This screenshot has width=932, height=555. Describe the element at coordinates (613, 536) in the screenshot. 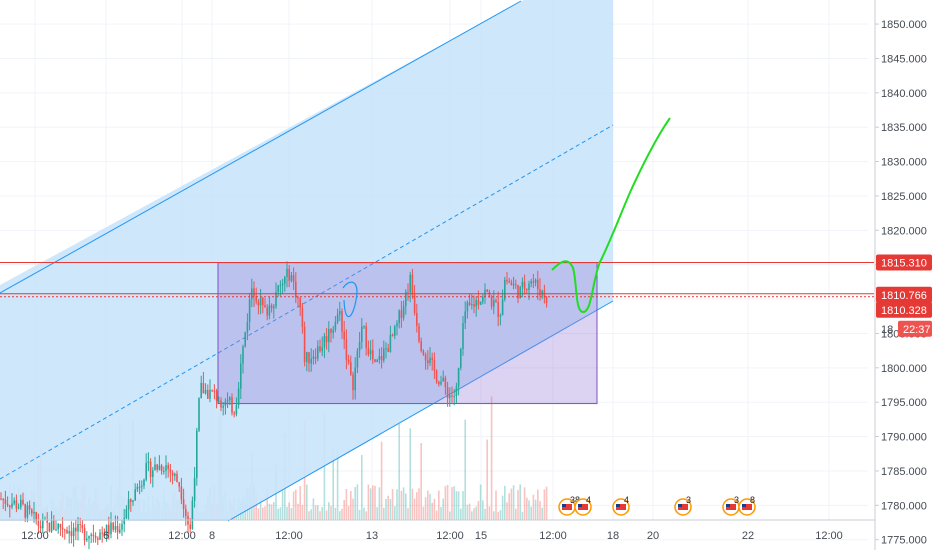

I see `time-tick-label: 18` at that location.